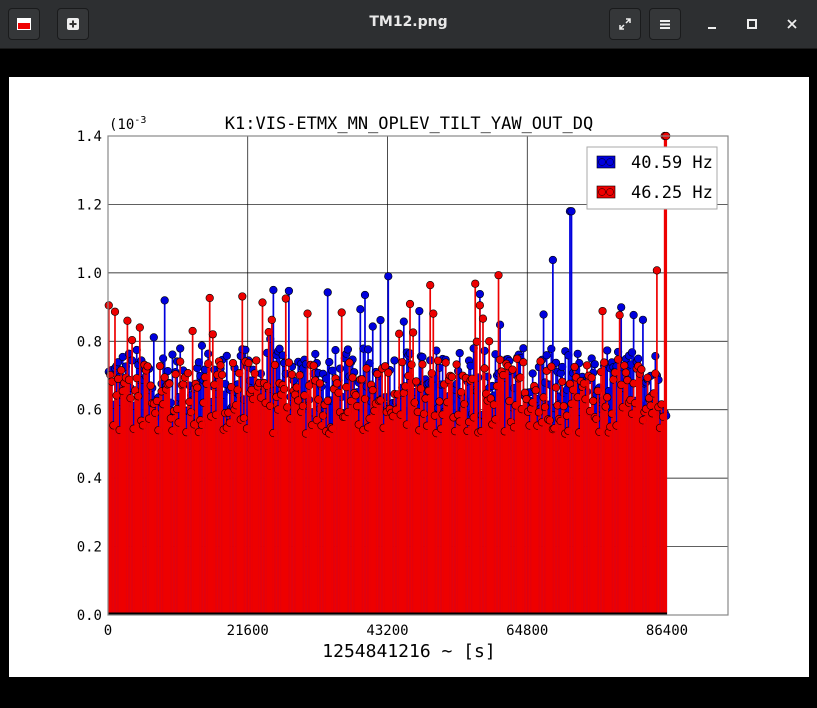 The height and width of the screenshot is (708, 817). I want to click on legend-marker-1b, so click(610, 192).